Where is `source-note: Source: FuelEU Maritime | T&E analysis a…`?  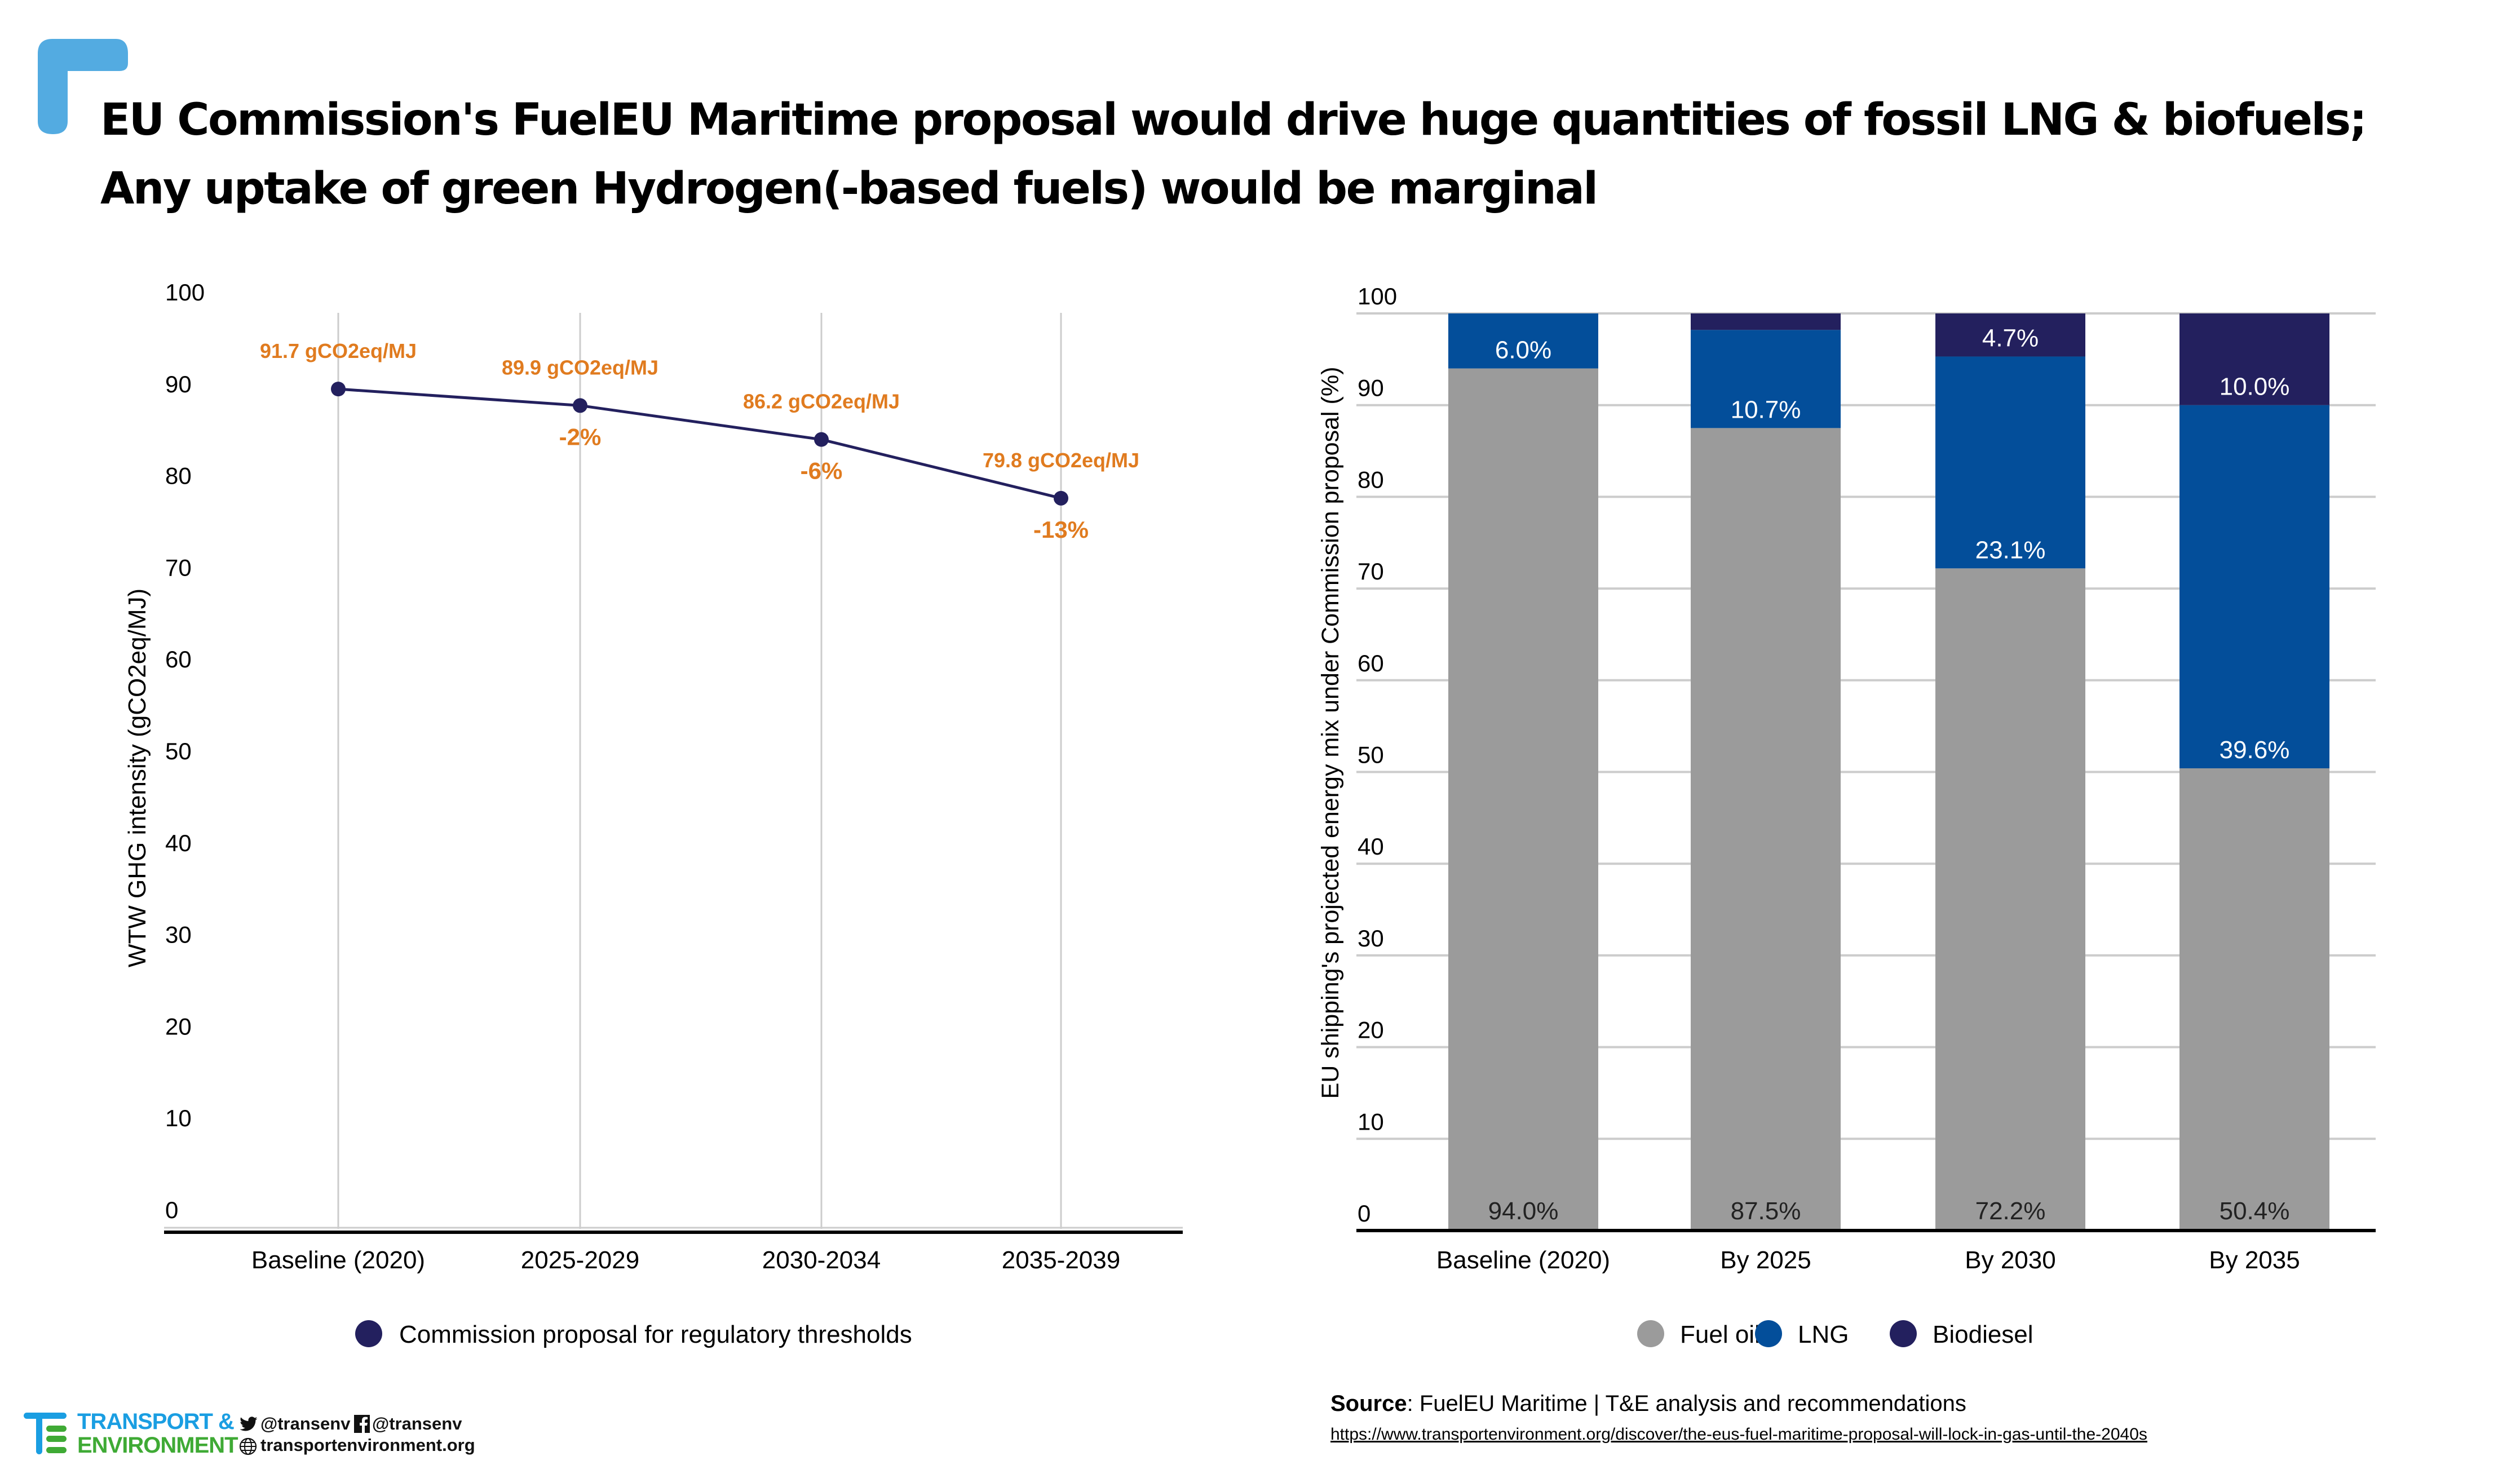
source-note: Source: FuelEU Maritime | T&E analysis a… is located at coordinates (1648, 1404).